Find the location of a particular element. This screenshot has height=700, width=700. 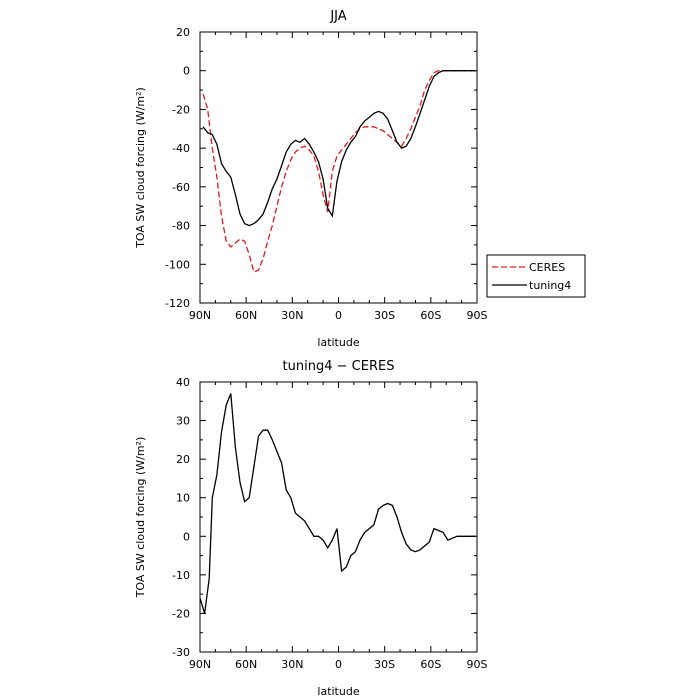

y-tick-label: -120 is located at coordinates (177, 303).